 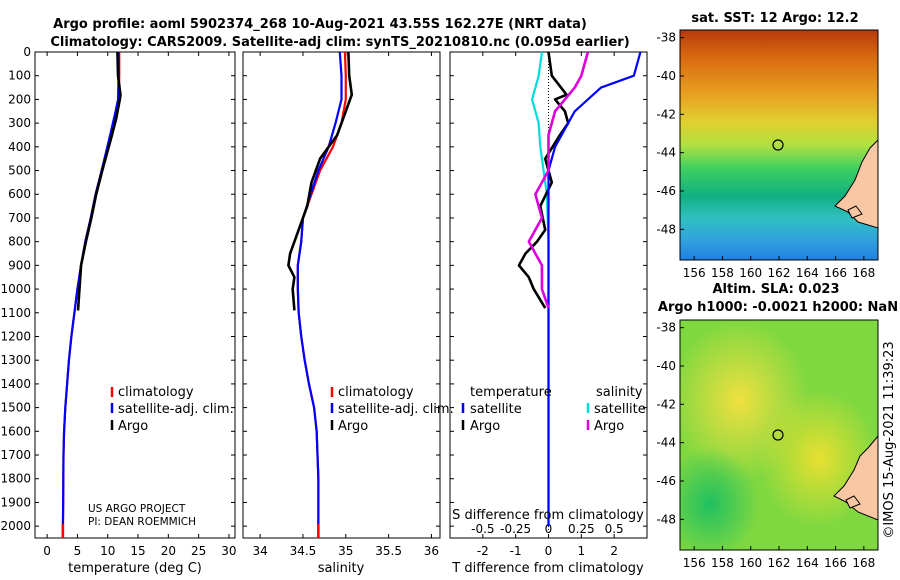 I want to click on series-line-temperature-argo, so click(x=543, y=180).